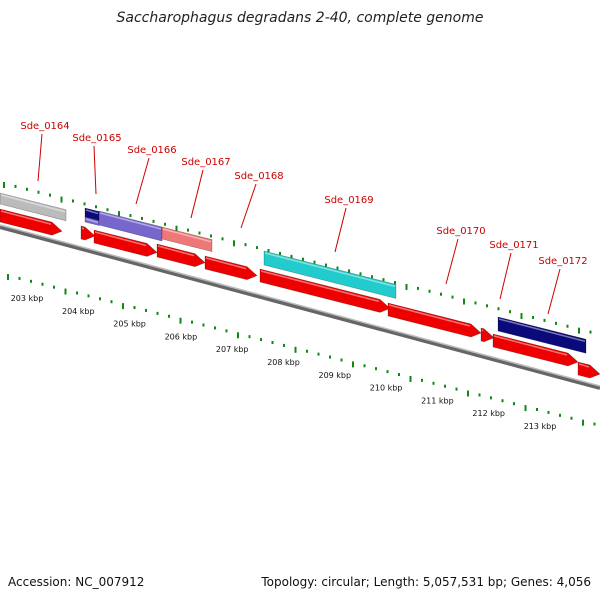 The image size is (600, 600). I want to click on gene-label: Sde_0172, so click(562, 261).